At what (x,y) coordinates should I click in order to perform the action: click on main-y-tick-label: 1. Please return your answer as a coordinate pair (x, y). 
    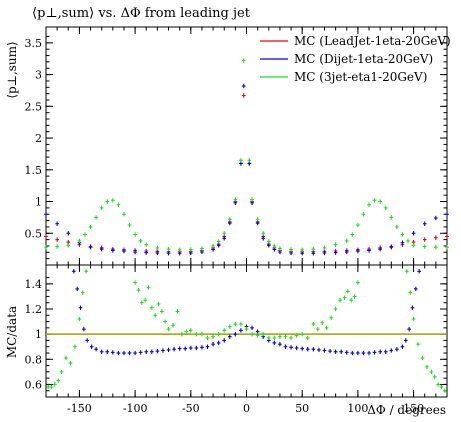
    Looking at the image, I should click on (38, 202).